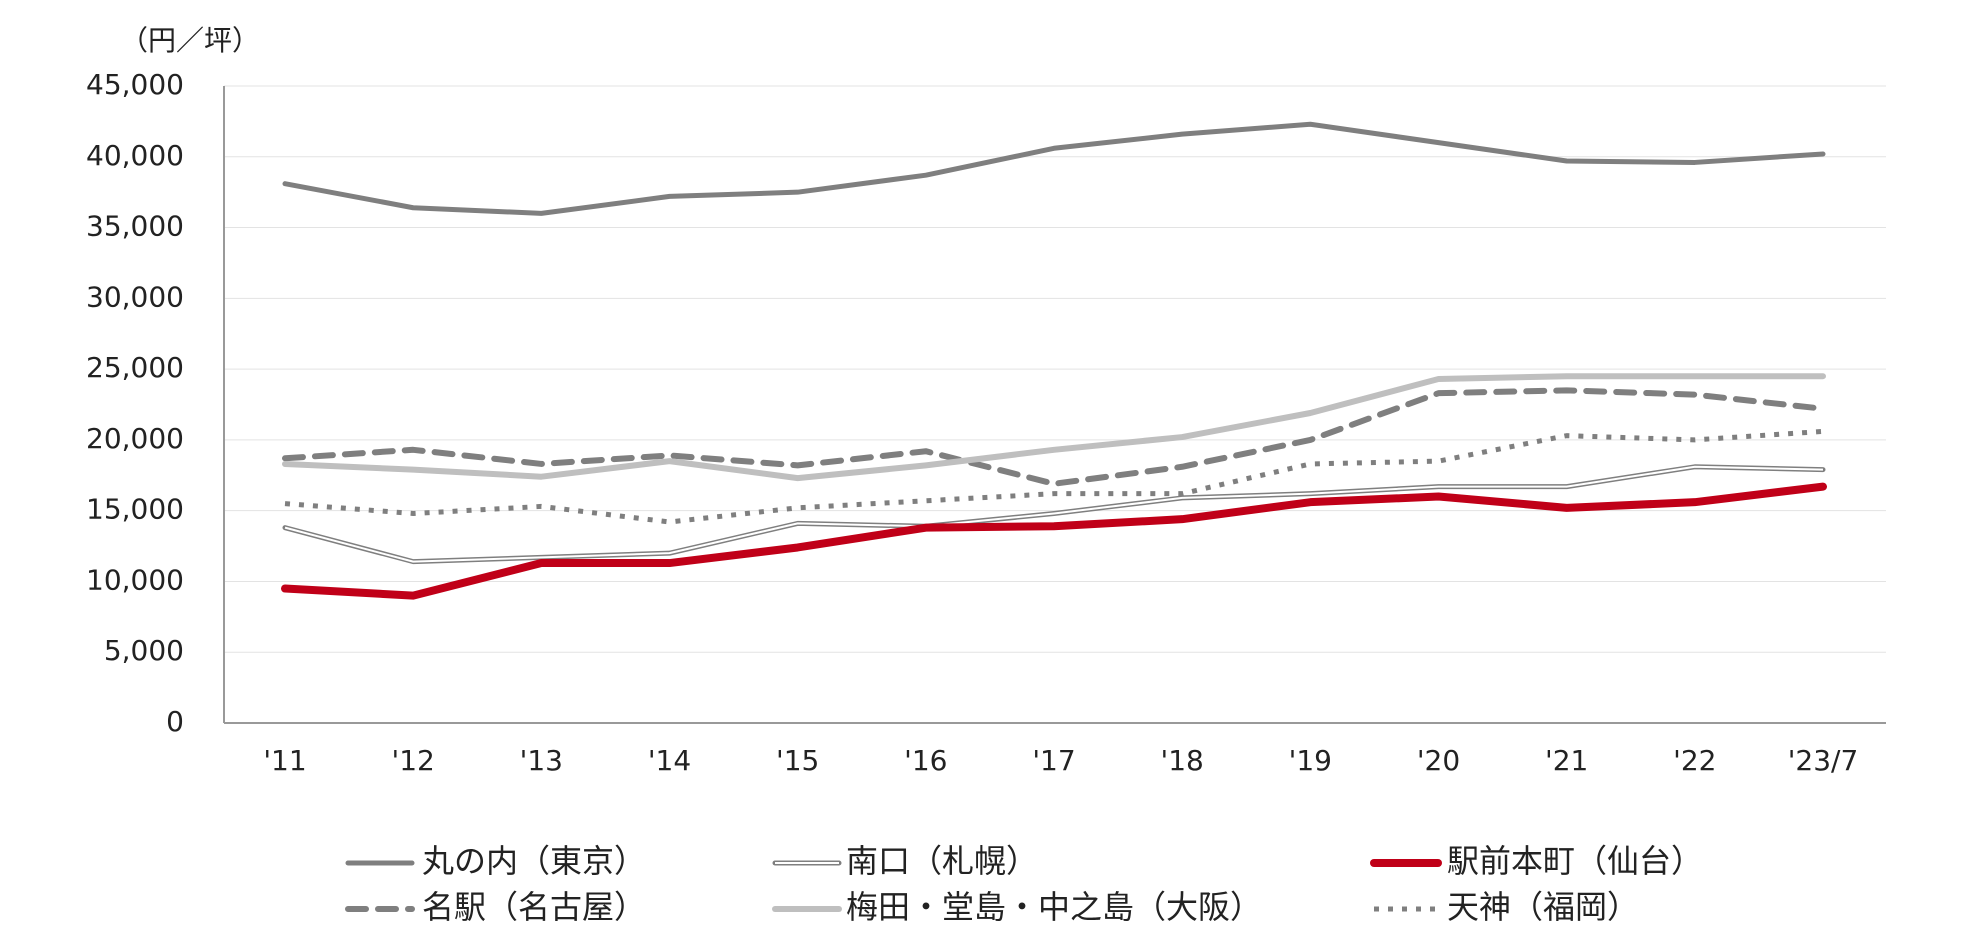  What do you see at coordinates (1182, 760) in the screenshot?
I see `x-tick-label: '18` at bounding box center [1182, 760].